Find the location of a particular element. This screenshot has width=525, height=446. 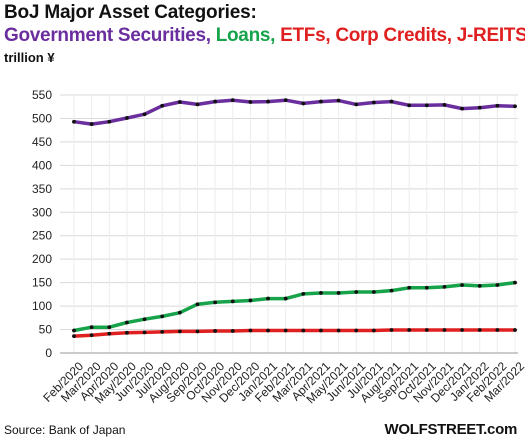

y-tick-label: 50 is located at coordinates (46, 330).